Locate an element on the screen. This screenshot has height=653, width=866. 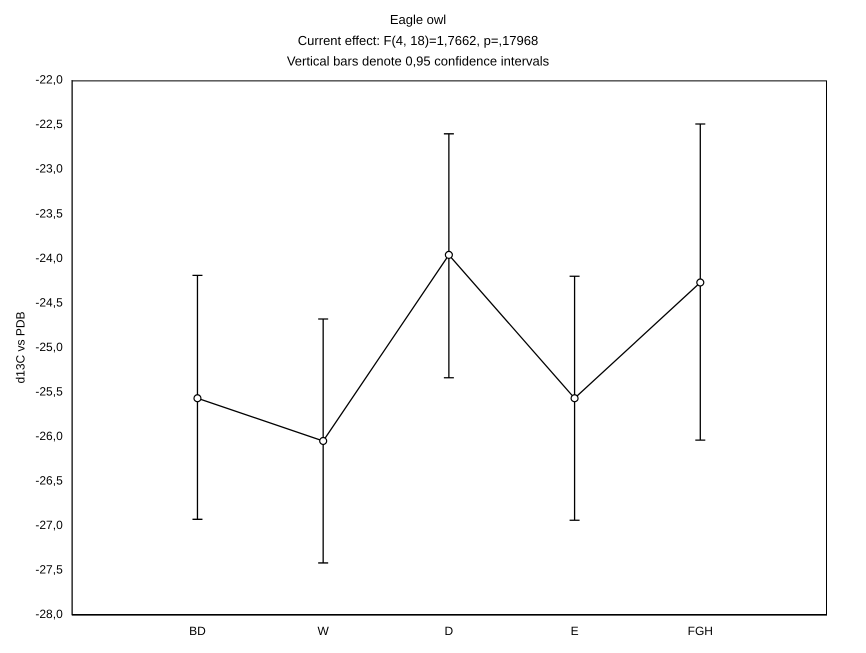
chart-title: Eagle owl is located at coordinates (418, 19).